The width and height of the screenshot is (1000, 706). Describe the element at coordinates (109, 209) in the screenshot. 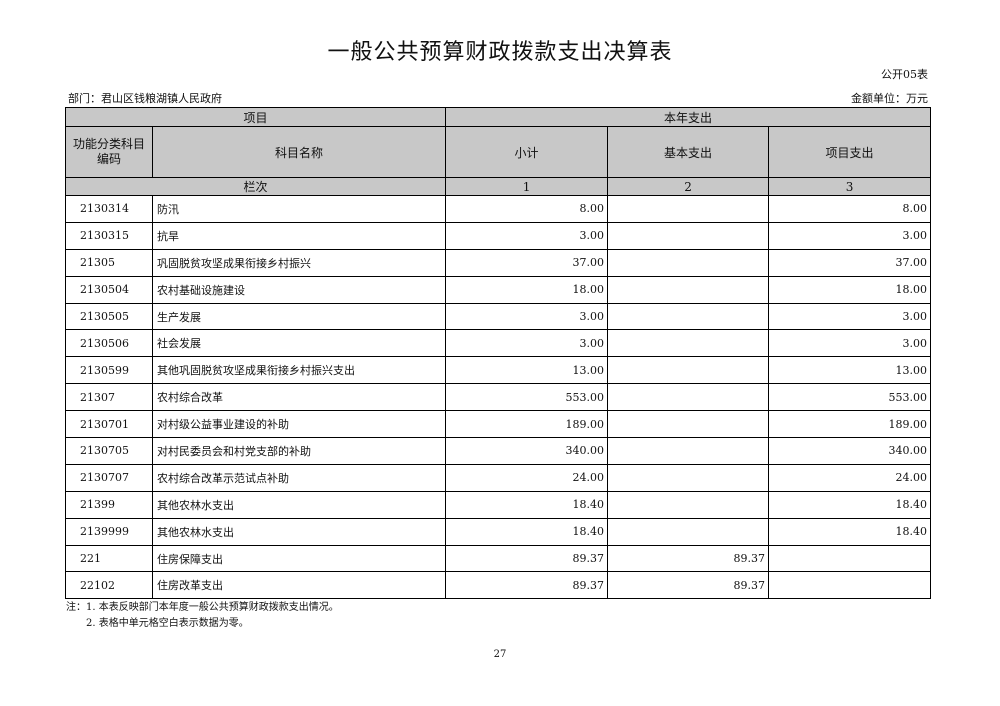

I see `cell-code: 2130314` at that location.